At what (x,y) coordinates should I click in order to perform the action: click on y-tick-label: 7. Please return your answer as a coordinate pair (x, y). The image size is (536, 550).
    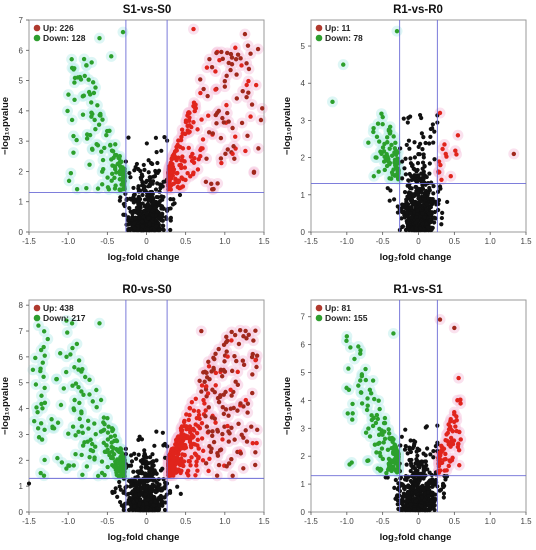
    Looking at the image, I should click on (303, 317).